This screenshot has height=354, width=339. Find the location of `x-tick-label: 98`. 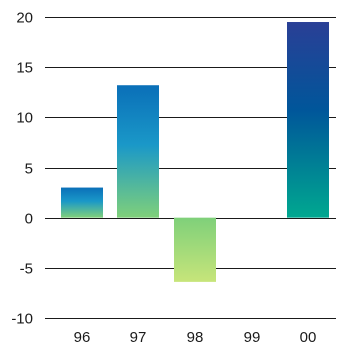

x-tick-label: 98 is located at coordinates (195, 337).